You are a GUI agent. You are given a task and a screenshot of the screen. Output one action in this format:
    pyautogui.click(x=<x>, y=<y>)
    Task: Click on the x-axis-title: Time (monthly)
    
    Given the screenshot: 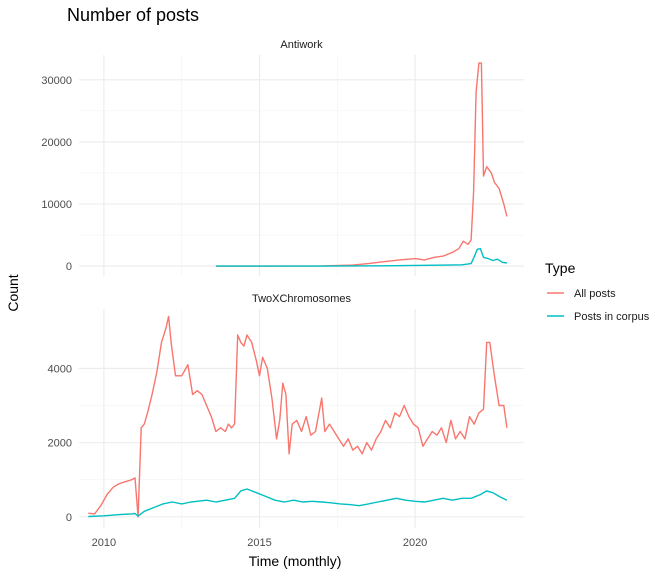 What is the action you would take?
    pyautogui.click(x=295, y=561)
    